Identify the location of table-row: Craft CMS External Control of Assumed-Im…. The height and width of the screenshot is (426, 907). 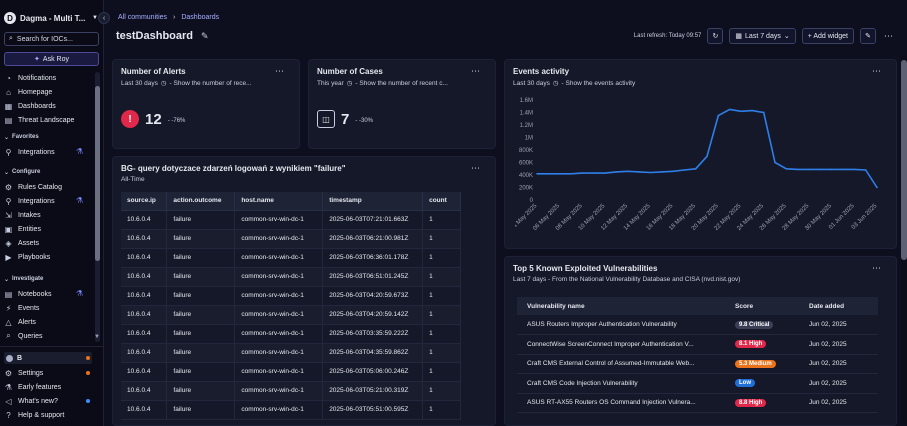
(697, 364).